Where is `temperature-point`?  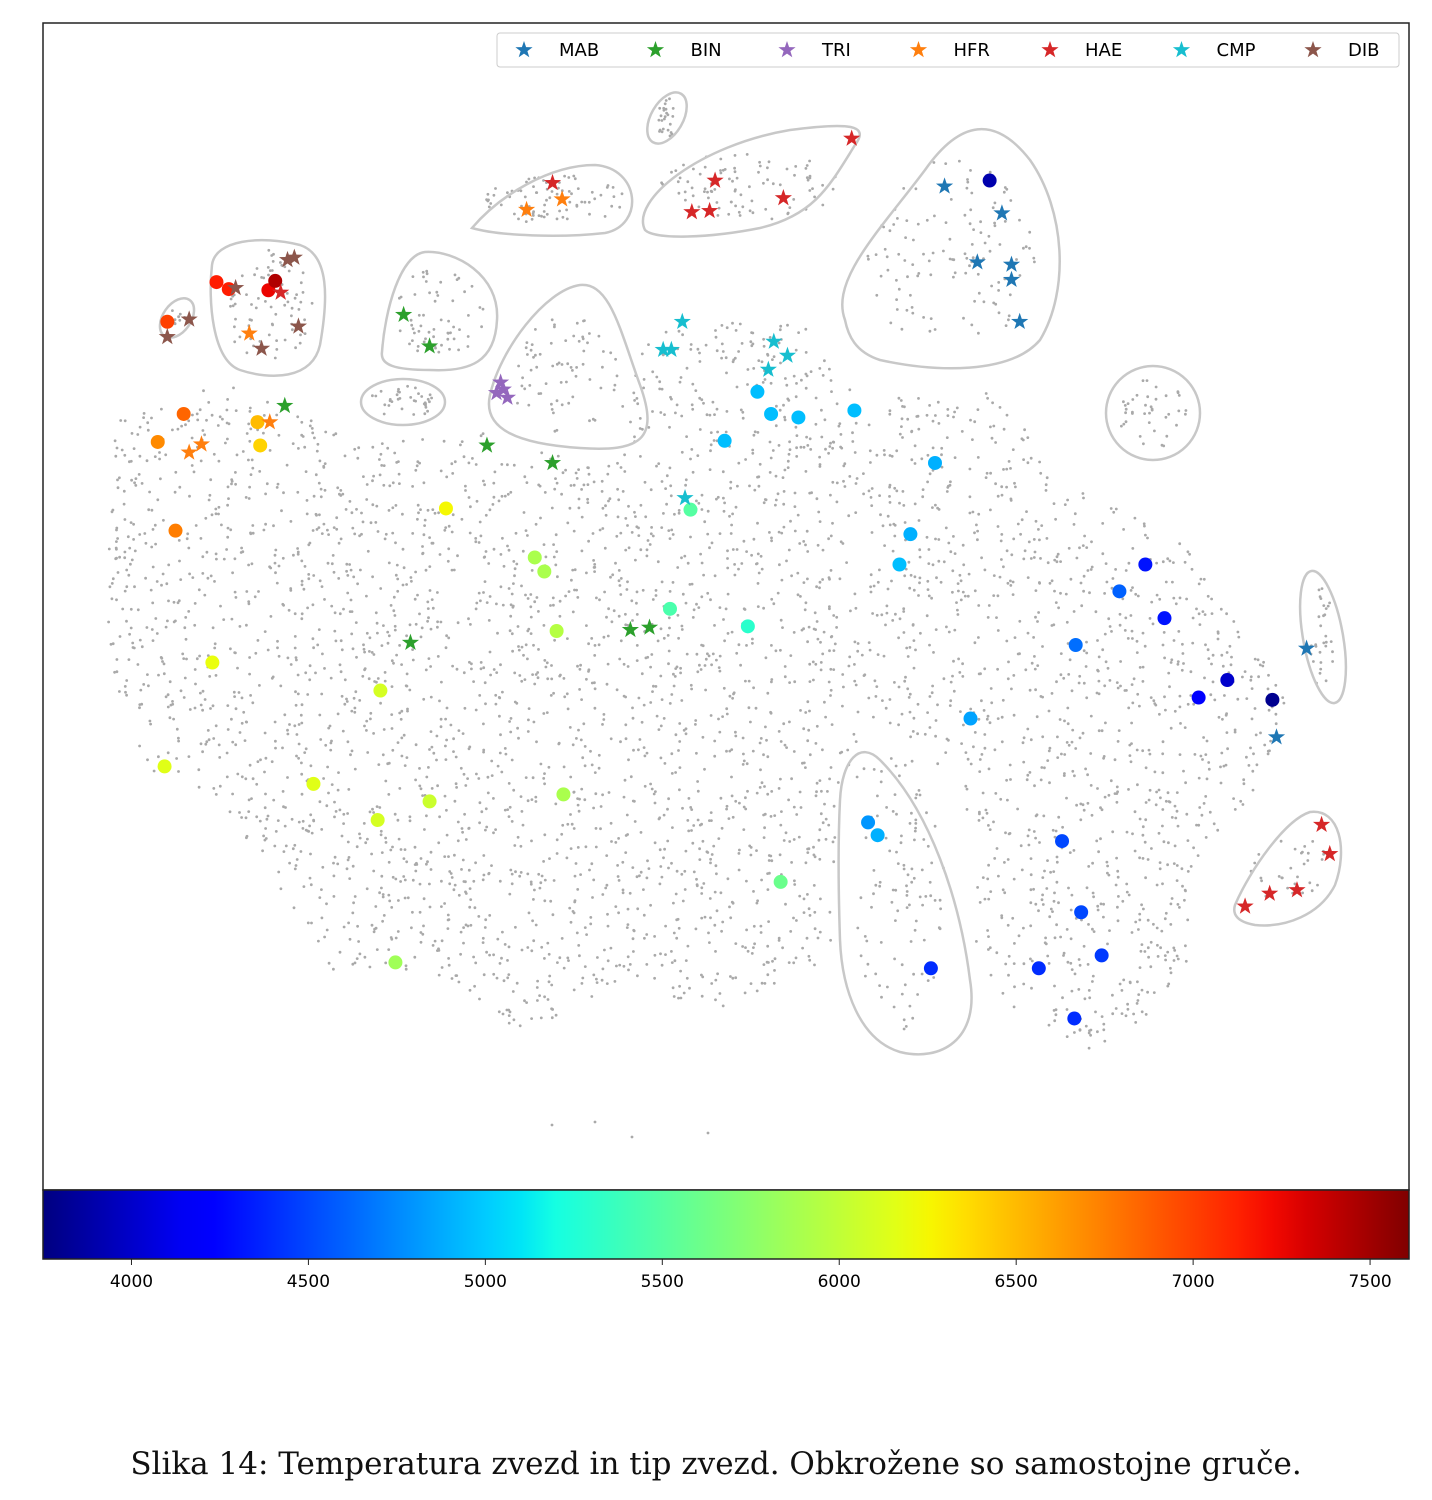 temperature-point is located at coordinates (1038, 968).